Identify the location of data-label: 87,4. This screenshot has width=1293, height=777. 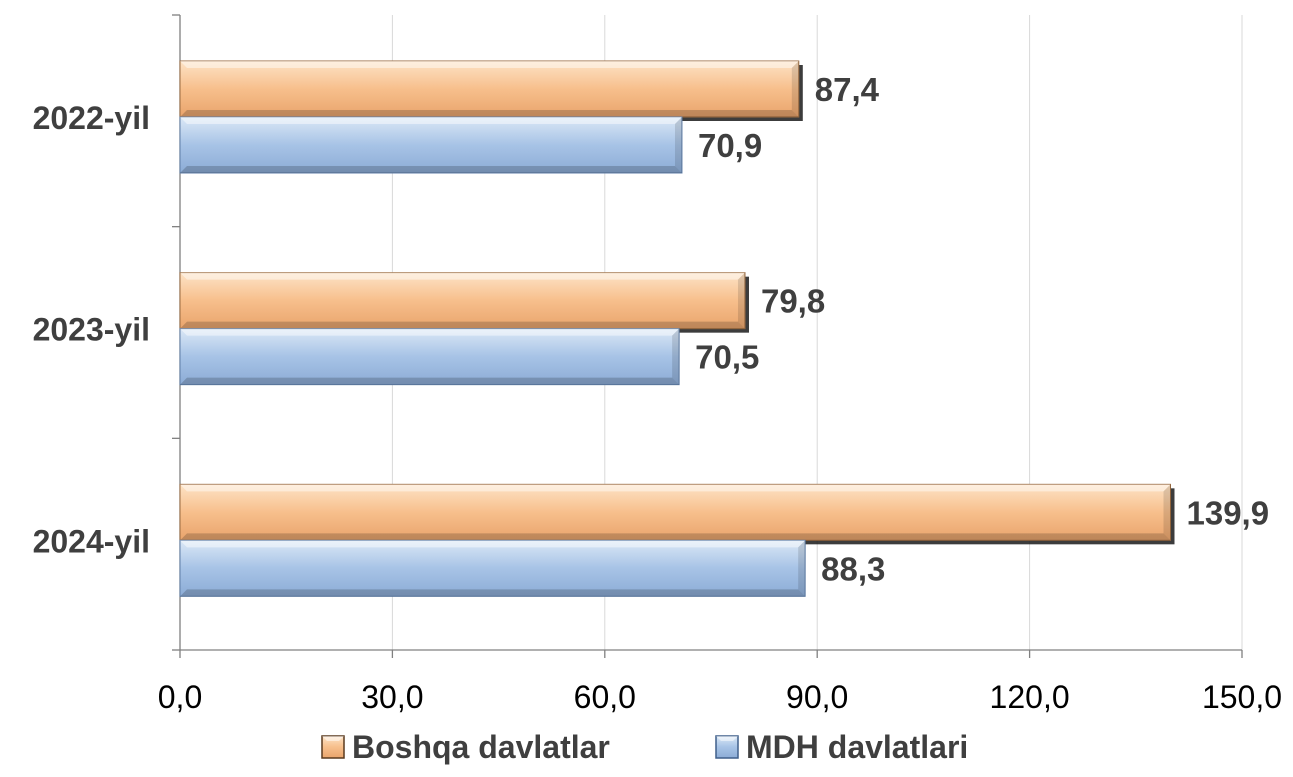
(847, 89).